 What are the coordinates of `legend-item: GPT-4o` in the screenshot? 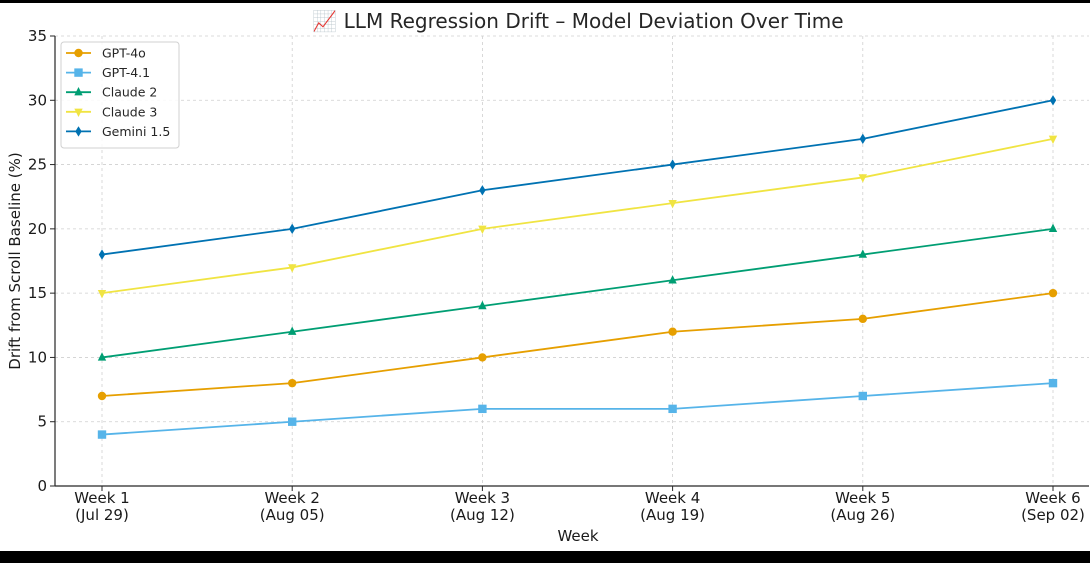 It's located at (106, 53).